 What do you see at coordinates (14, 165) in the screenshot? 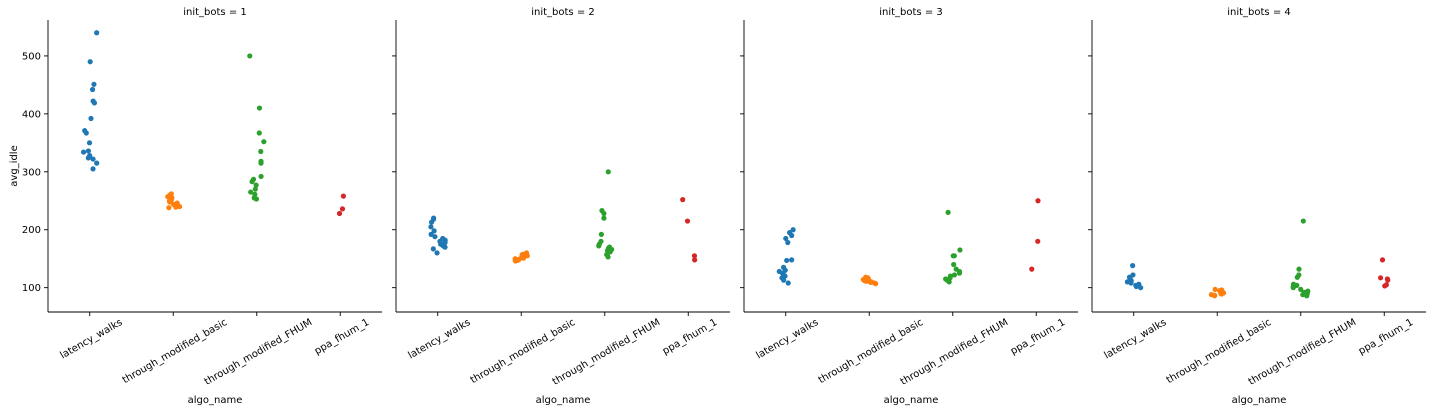
I see `y-axis-label: avg_idle` at bounding box center [14, 165].